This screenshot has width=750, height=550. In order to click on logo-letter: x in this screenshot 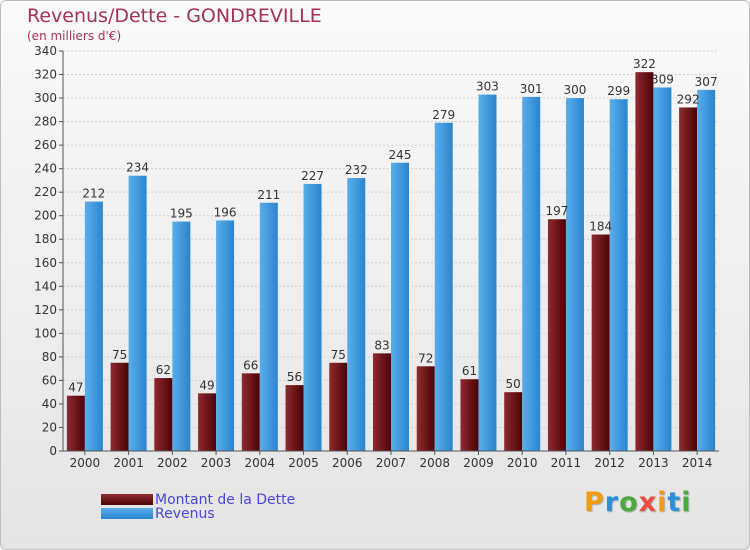, I will do `click(648, 502)`.